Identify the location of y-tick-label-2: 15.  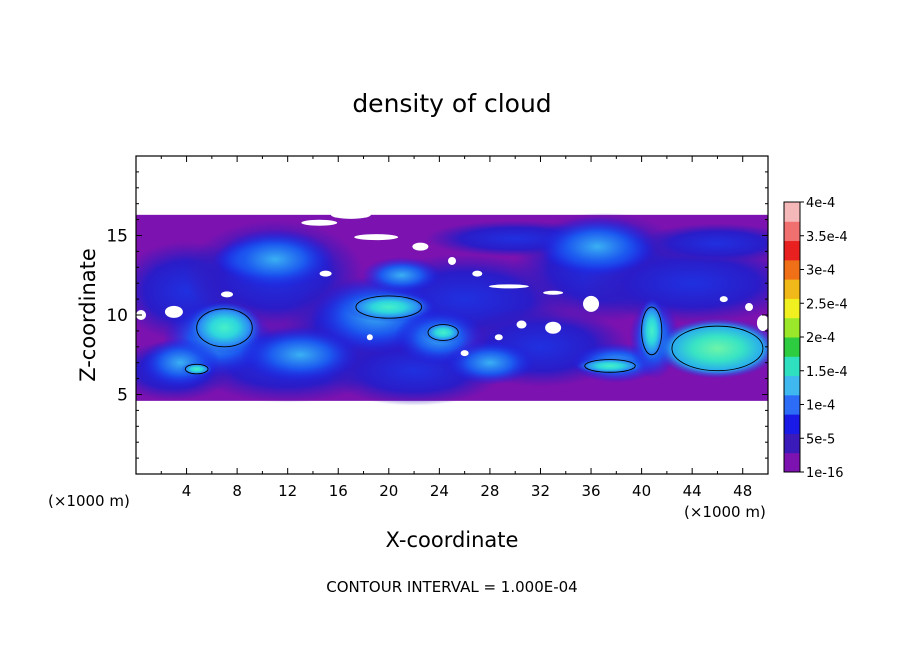
(117, 237).